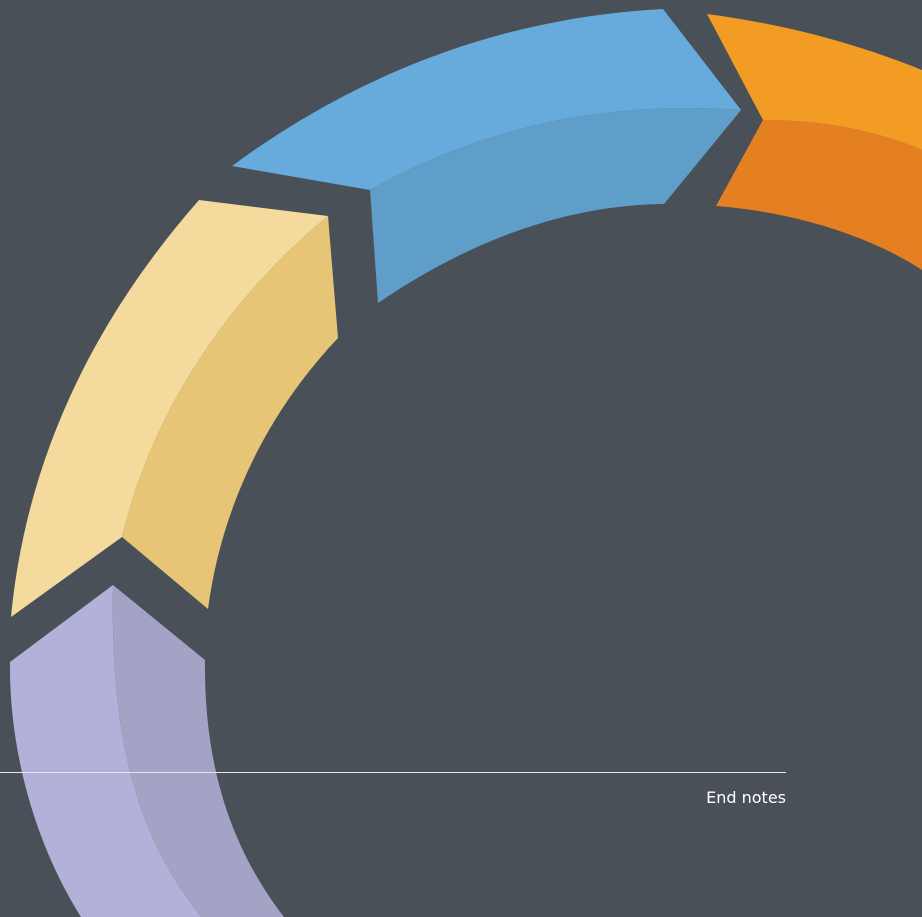  Describe the element at coordinates (393, 772) in the screenshot. I see `horizontal-divider-rule` at that location.